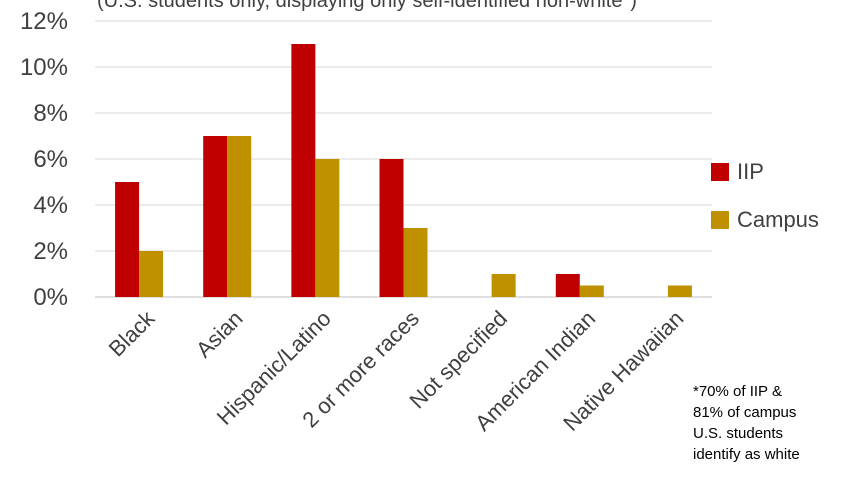  What do you see at coordinates (765, 195) in the screenshot?
I see `legend: IIP Campus` at bounding box center [765, 195].